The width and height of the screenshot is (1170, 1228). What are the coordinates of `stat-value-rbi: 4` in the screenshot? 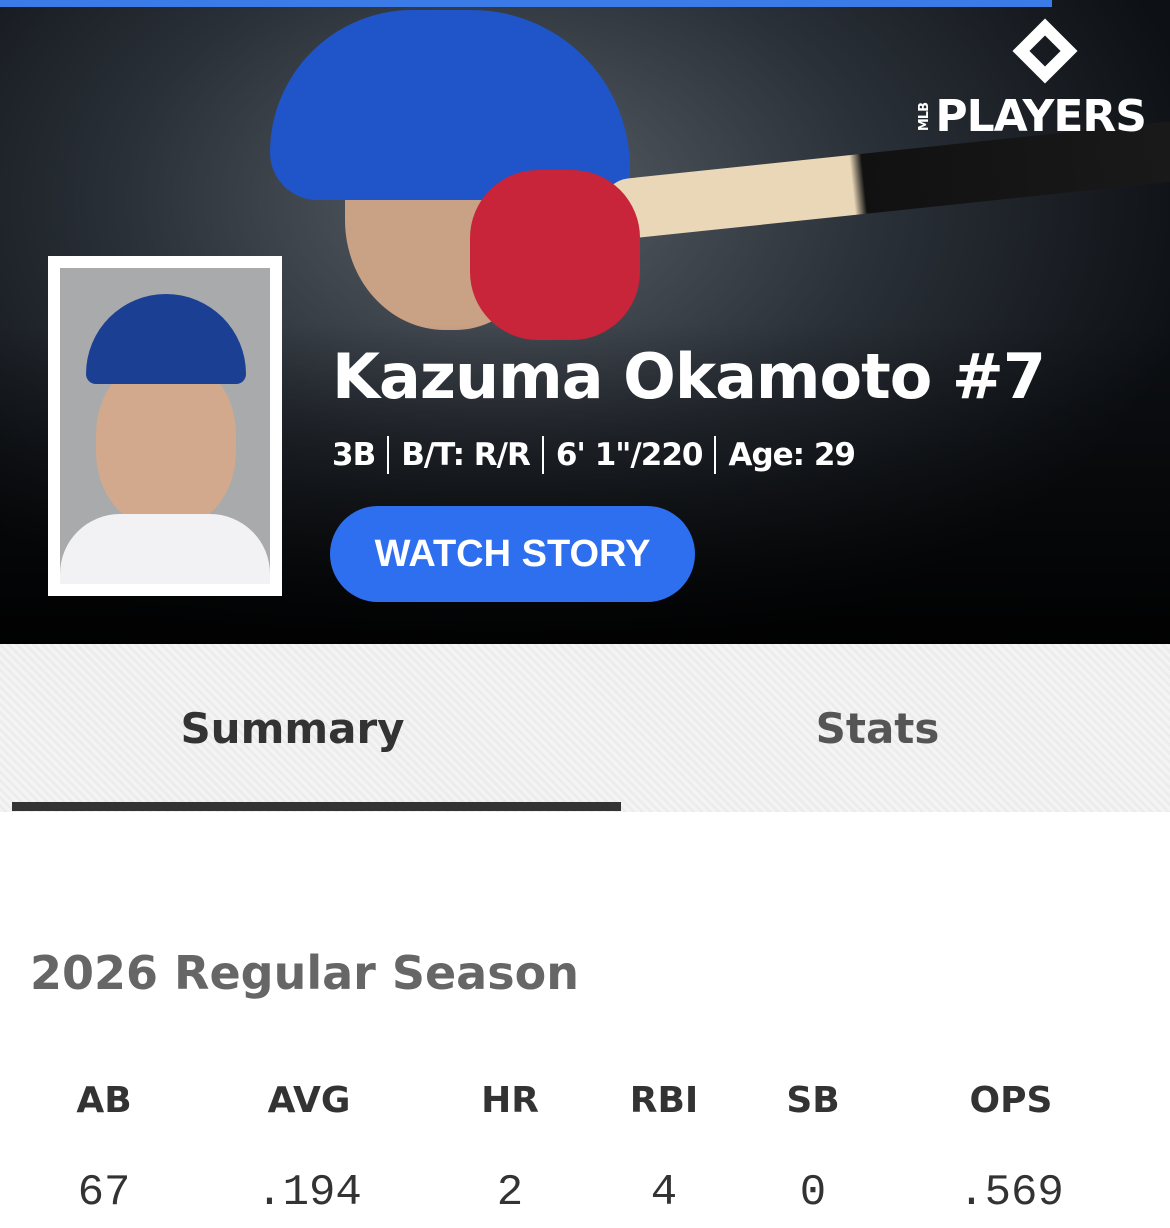 It's located at (664, 1193).